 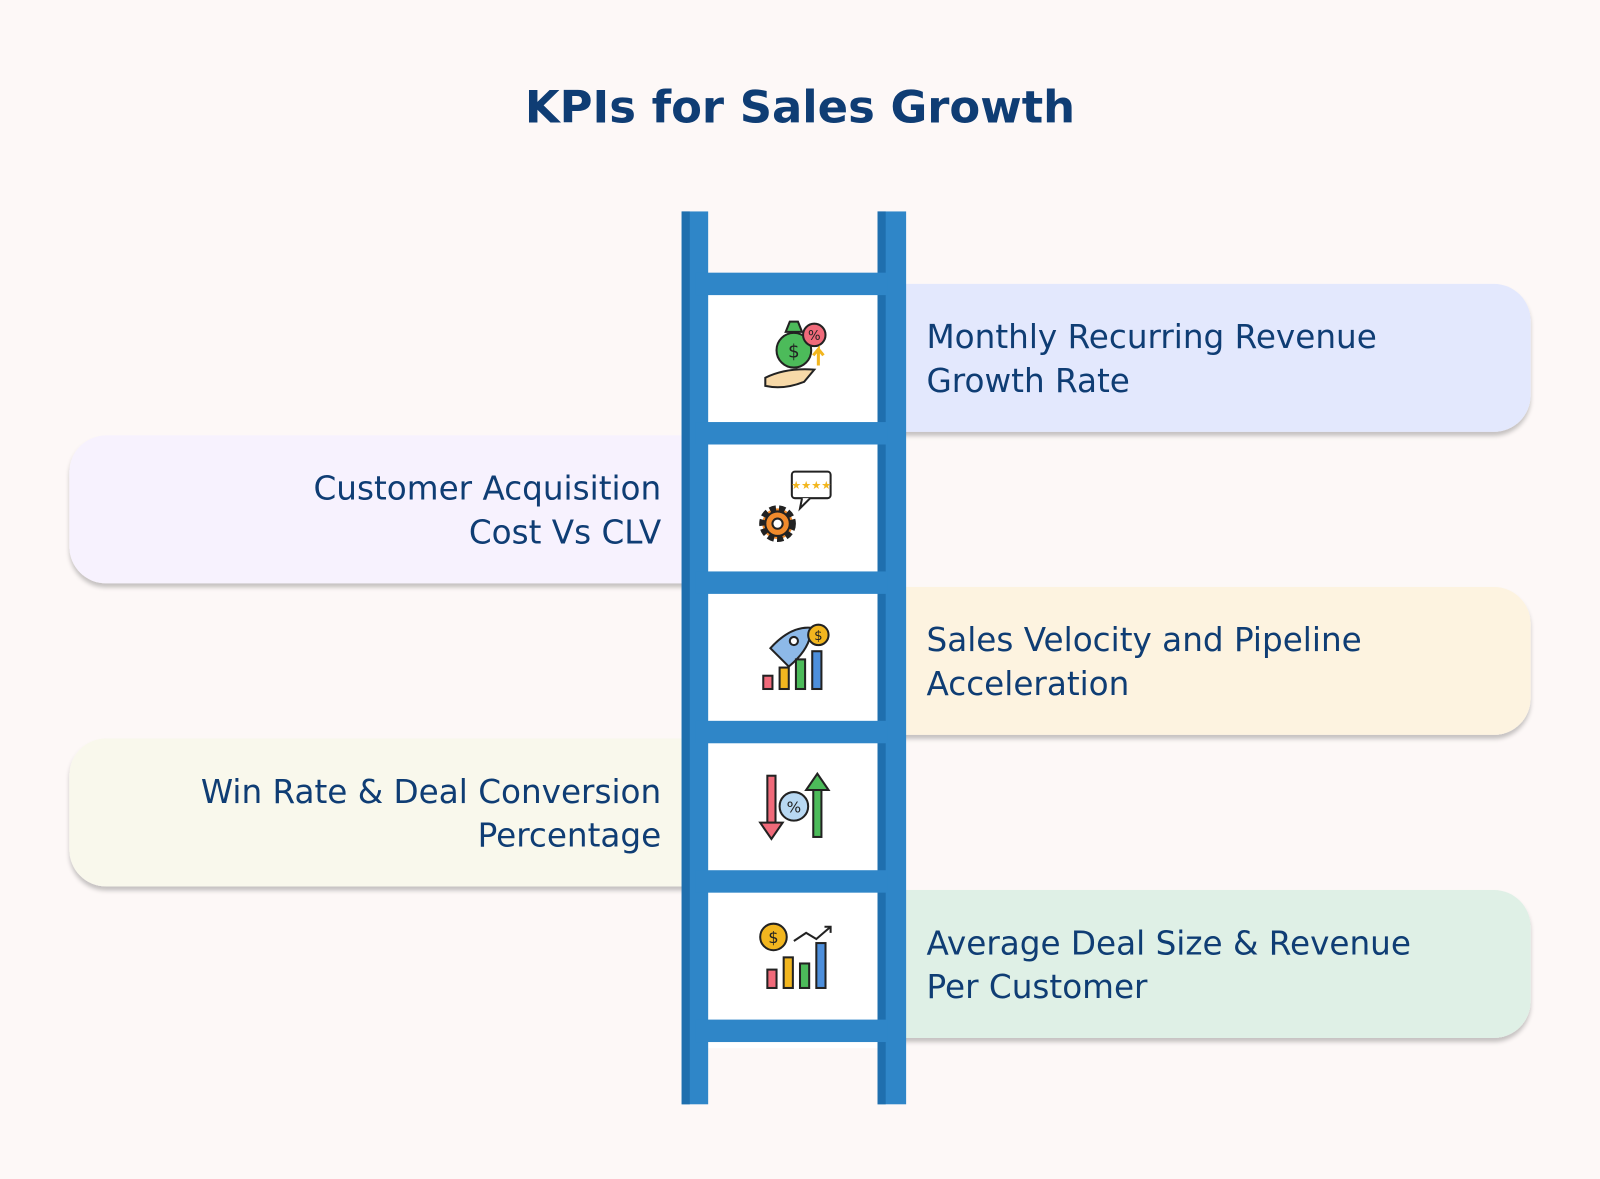 I want to click on kpi-card: Win Rate & Deal Conversion Percentage, so click(x=396, y=812).